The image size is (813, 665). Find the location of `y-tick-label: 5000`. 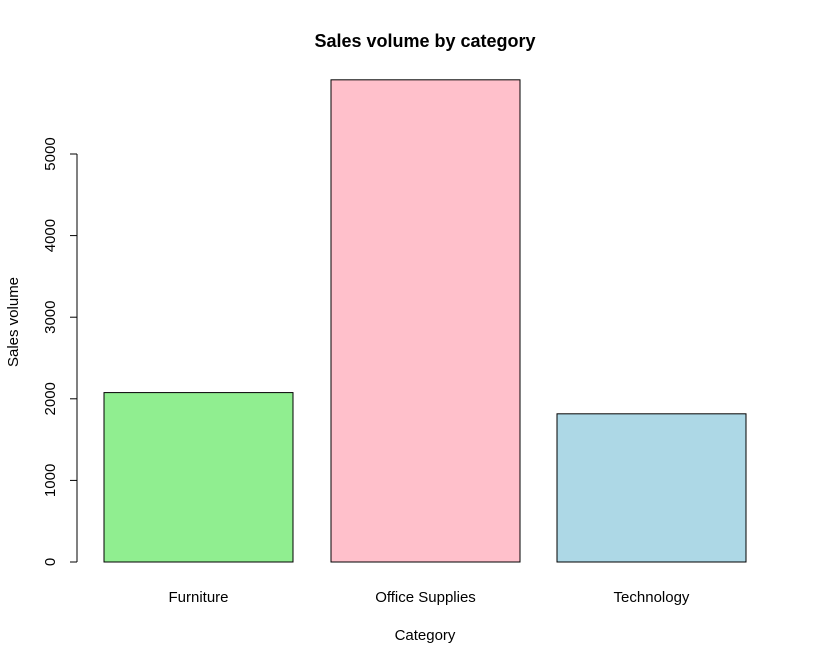

y-tick-label: 5000 is located at coordinates (50, 153).